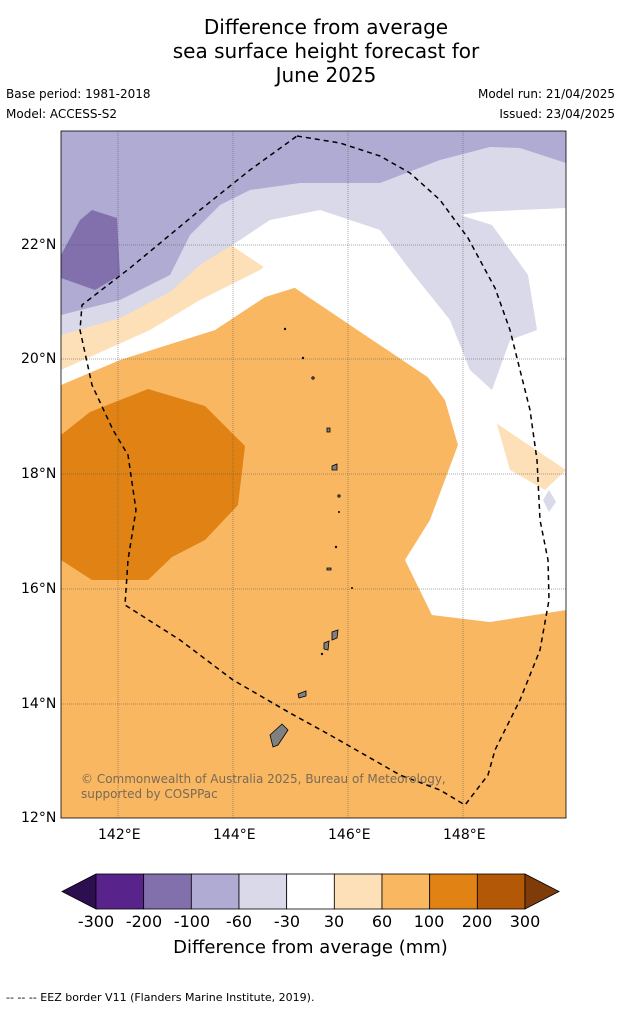  What do you see at coordinates (326, 51) in the screenshot?
I see `title-line-2: sea surface height forecast for` at bounding box center [326, 51].